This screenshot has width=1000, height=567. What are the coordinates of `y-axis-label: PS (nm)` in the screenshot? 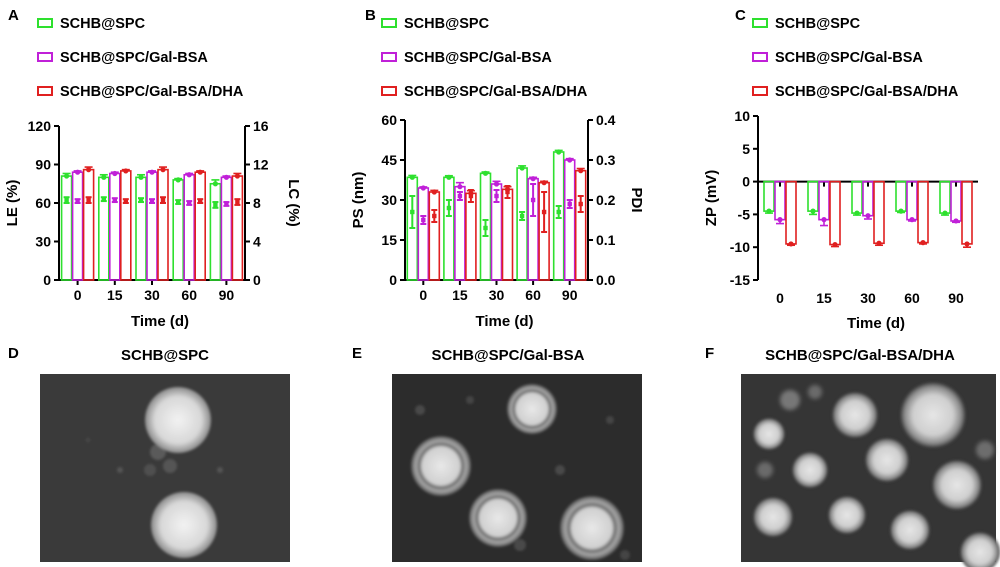 It's located at (358, 200).